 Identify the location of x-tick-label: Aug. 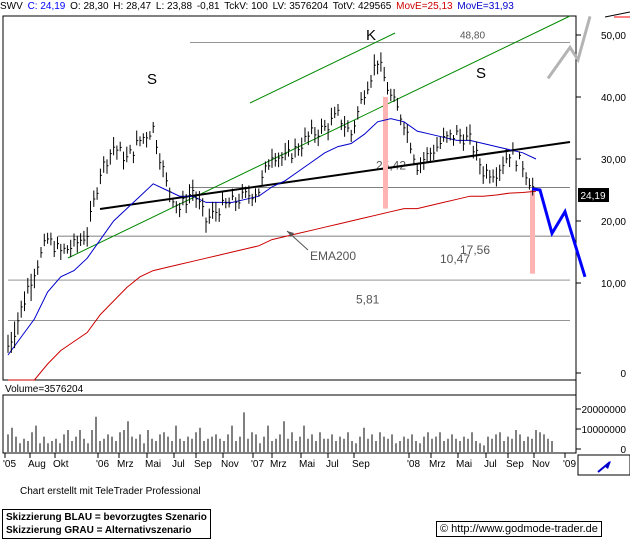
(37, 464).